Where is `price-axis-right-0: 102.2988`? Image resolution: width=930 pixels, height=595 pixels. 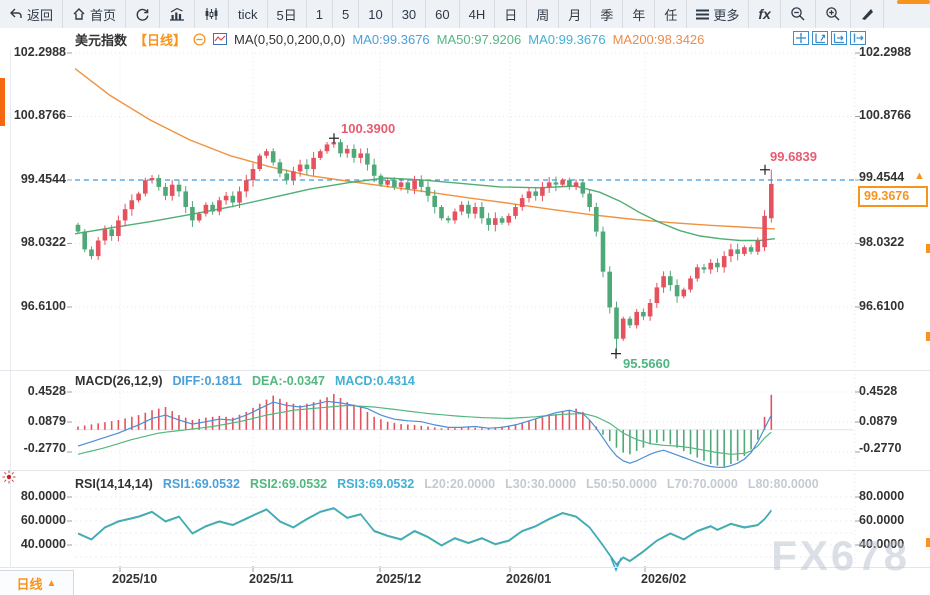 price-axis-right-0: 102.2988 is located at coordinates (885, 52).